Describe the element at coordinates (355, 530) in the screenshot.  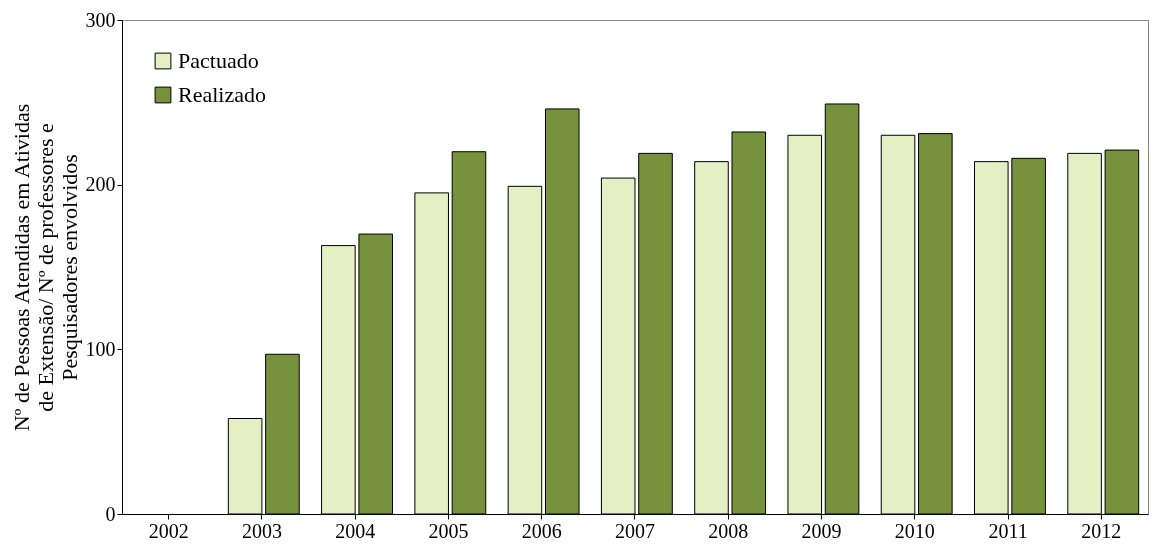
I see `x-tick-label: 2004` at that location.